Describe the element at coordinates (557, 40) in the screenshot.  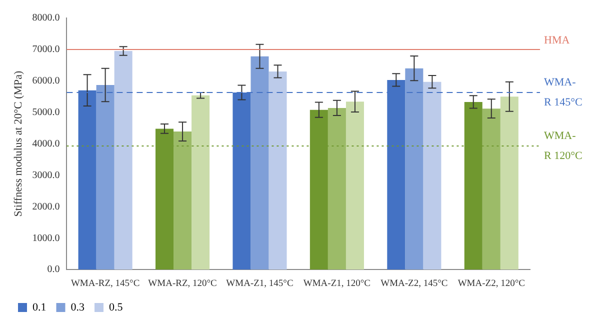
I see `ref-line-label: HMA` at that location.